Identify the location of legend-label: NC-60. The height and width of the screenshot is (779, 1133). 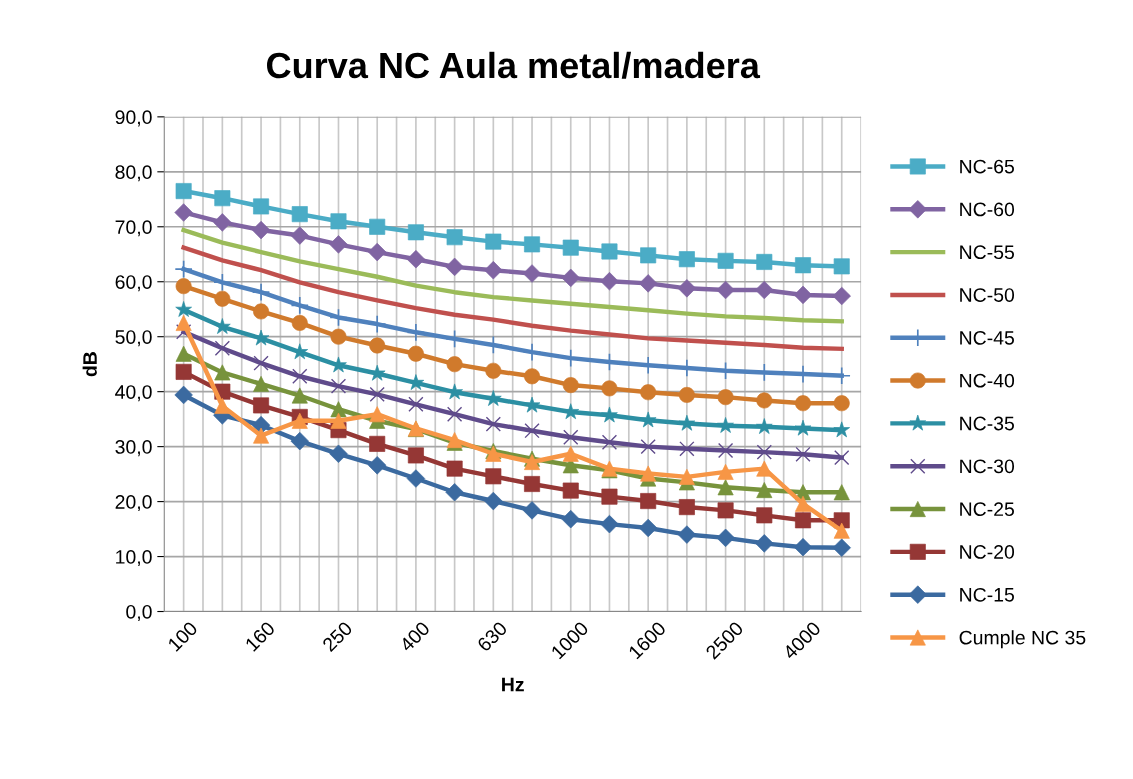
(987, 209).